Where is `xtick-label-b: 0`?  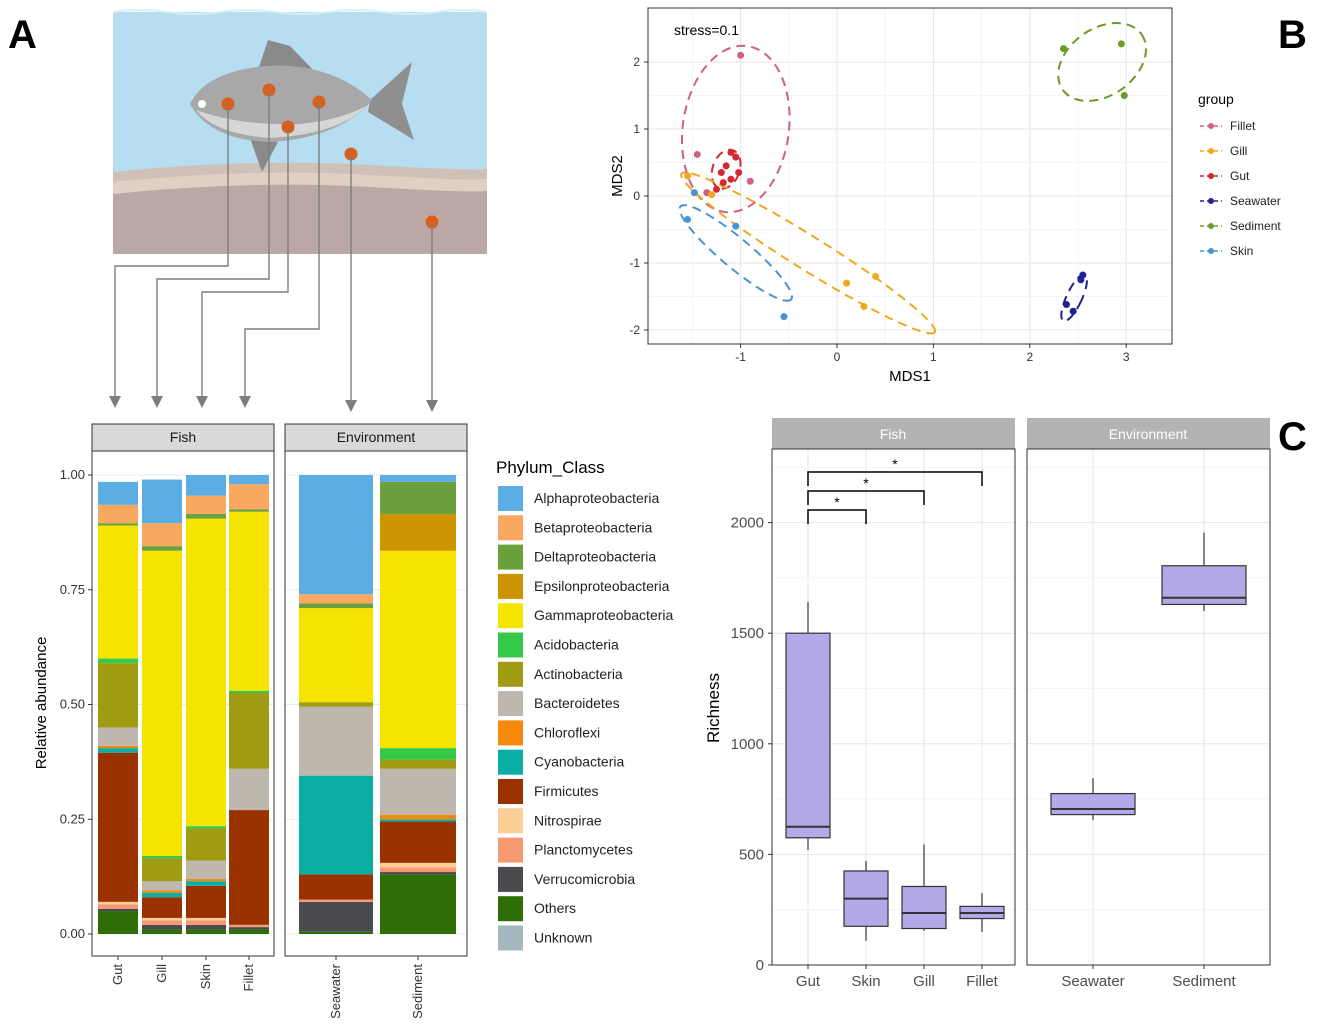 xtick-label-b: 0 is located at coordinates (837, 357).